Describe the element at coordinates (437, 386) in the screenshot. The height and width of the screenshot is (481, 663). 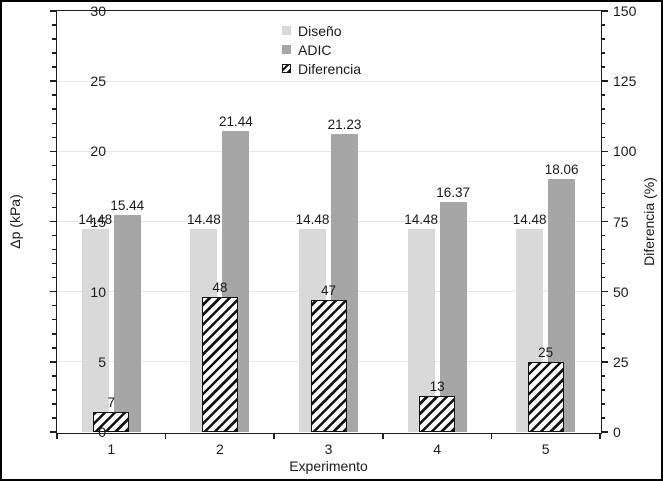
I see `bar-value-label: 13` at that location.